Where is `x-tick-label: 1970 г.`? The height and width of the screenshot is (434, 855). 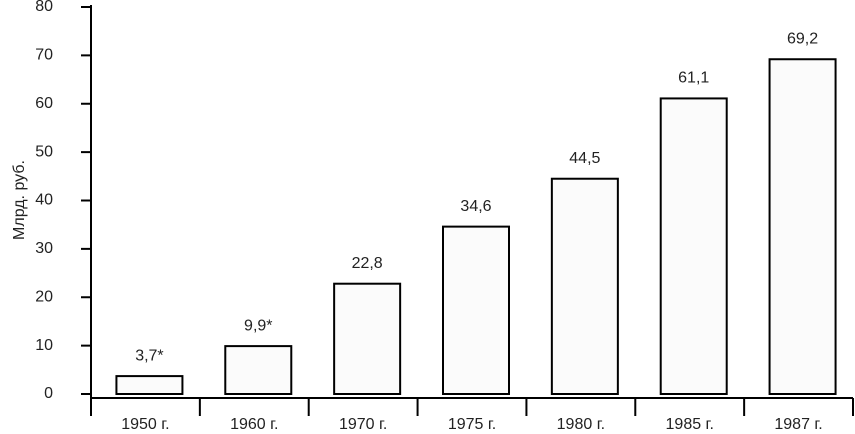
x-tick-label: 1970 г. is located at coordinates (363, 424).